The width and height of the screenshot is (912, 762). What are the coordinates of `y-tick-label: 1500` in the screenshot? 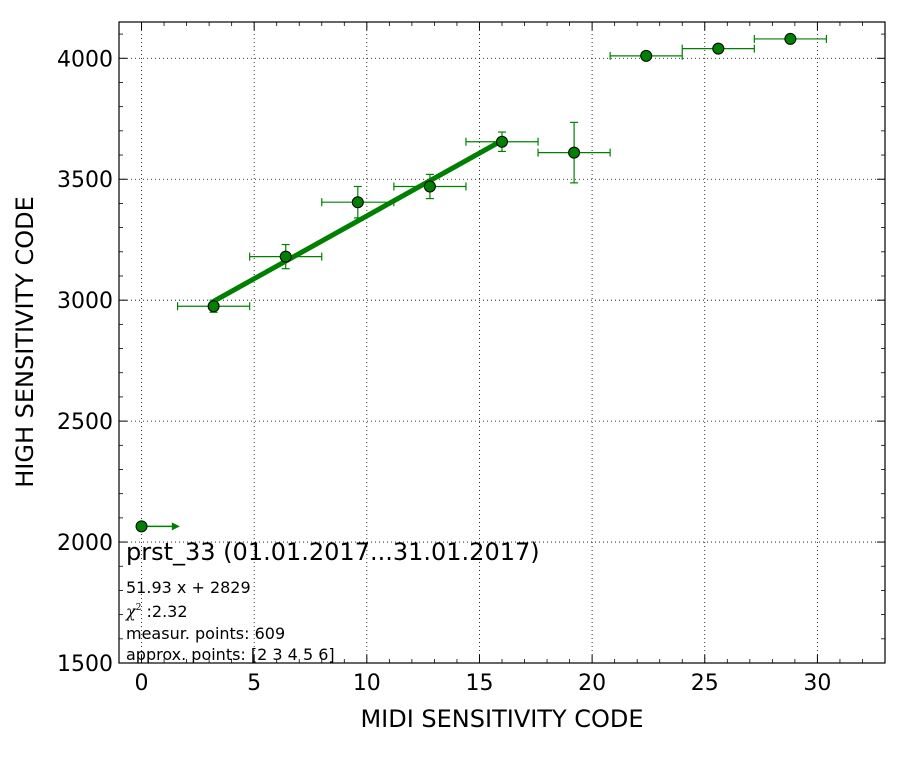 It's located at (85, 664).